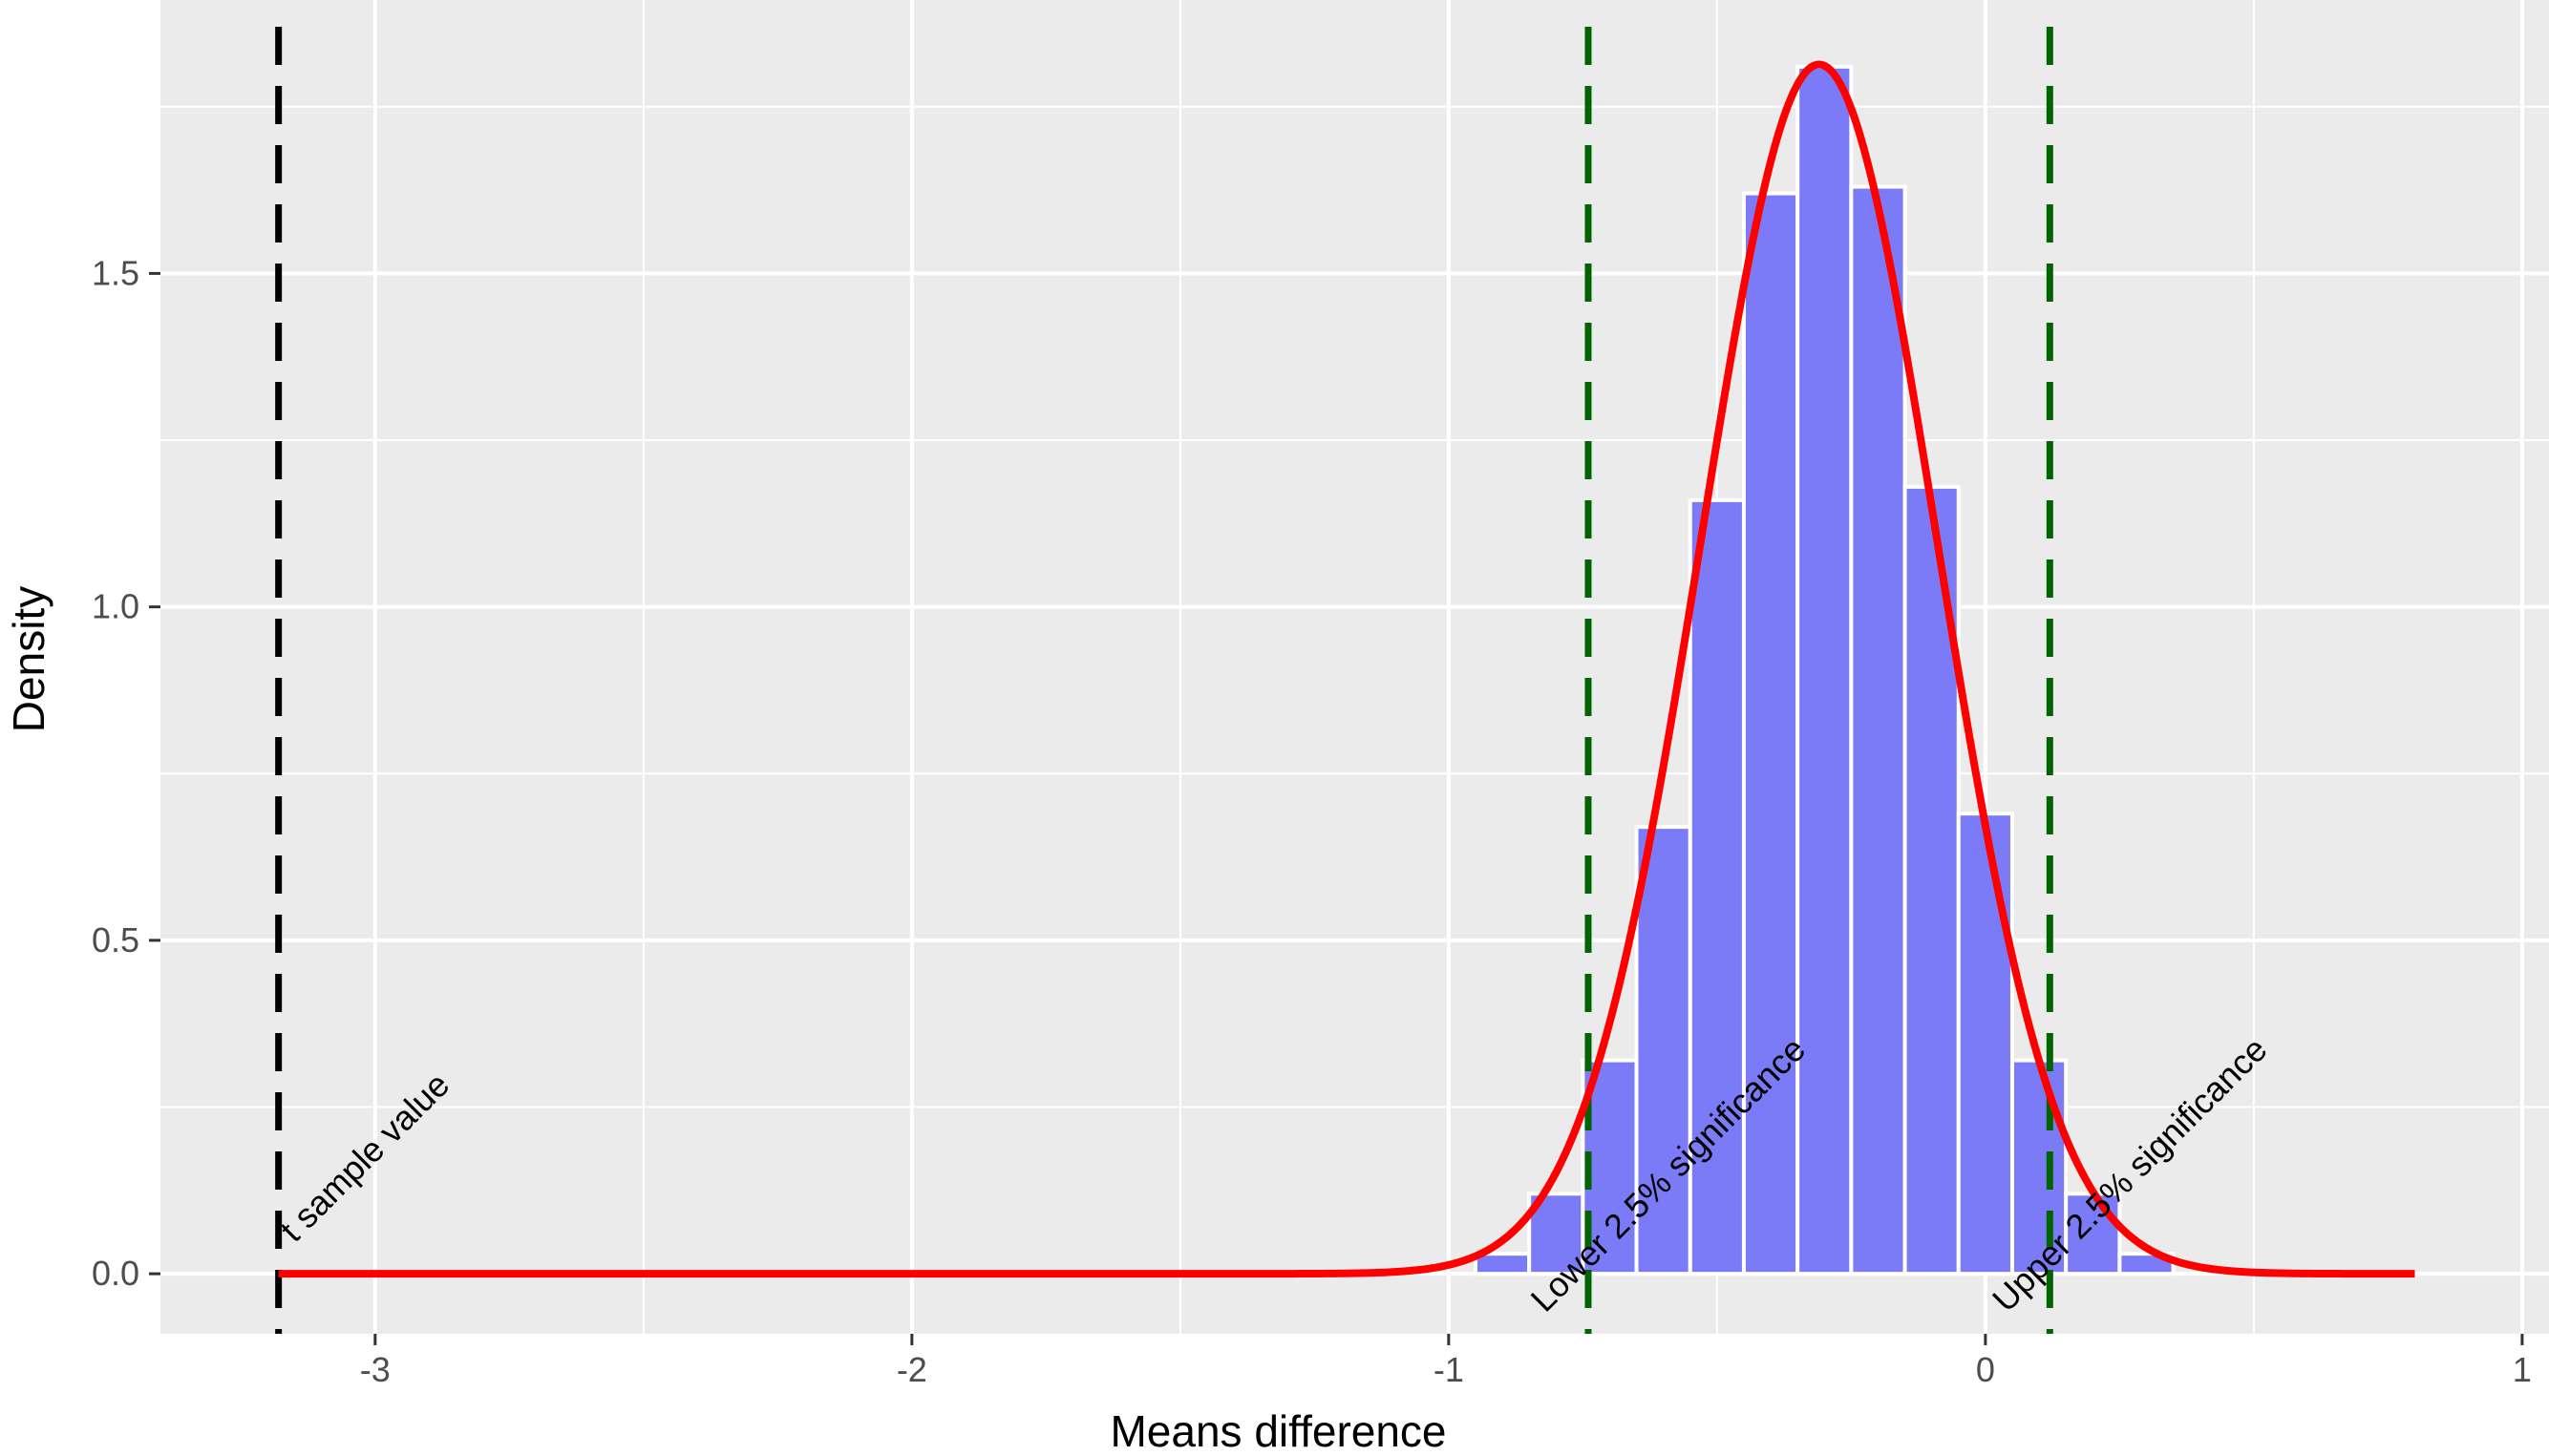 The image size is (2549, 1456). Describe the element at coordinates (115, 272) in the screenshot. I see `y-tick-label: 1.5` at that location.